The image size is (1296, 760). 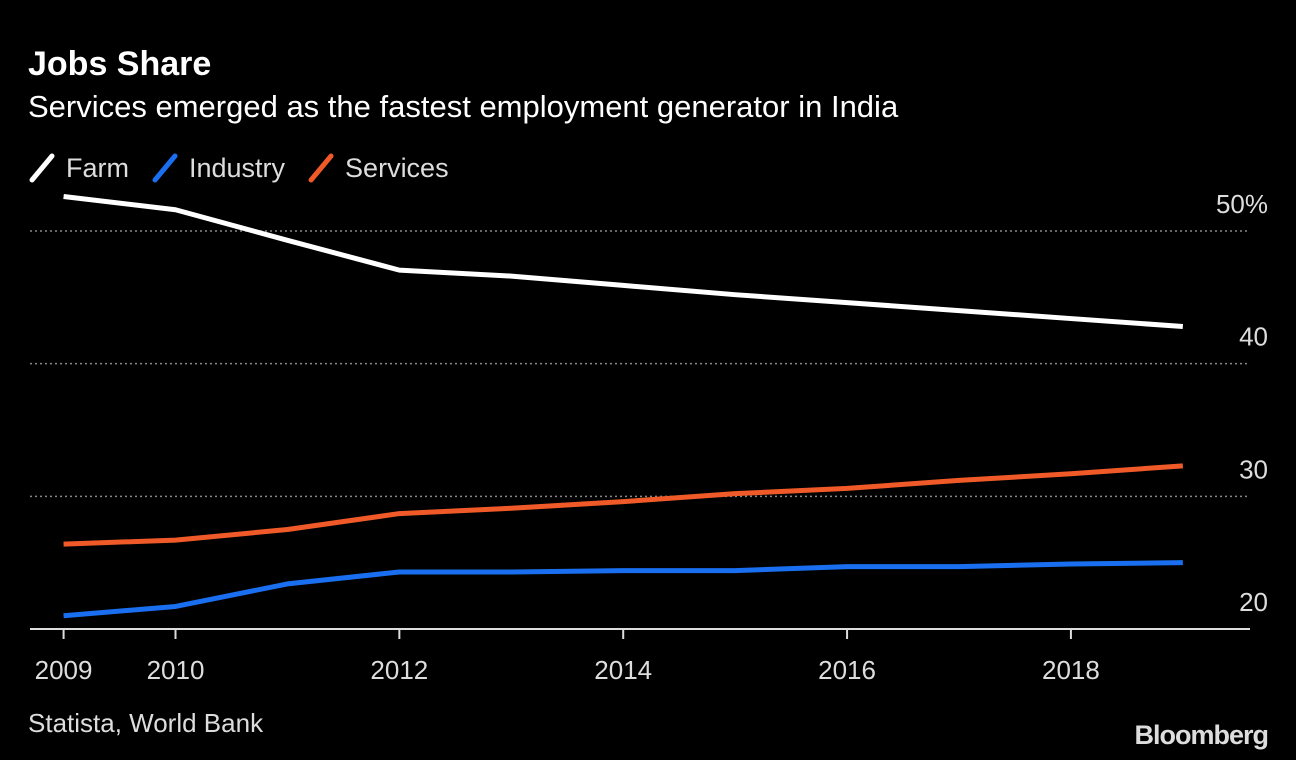 I want to click on chart-title: Jobs Share, so click(x=119, y=64).